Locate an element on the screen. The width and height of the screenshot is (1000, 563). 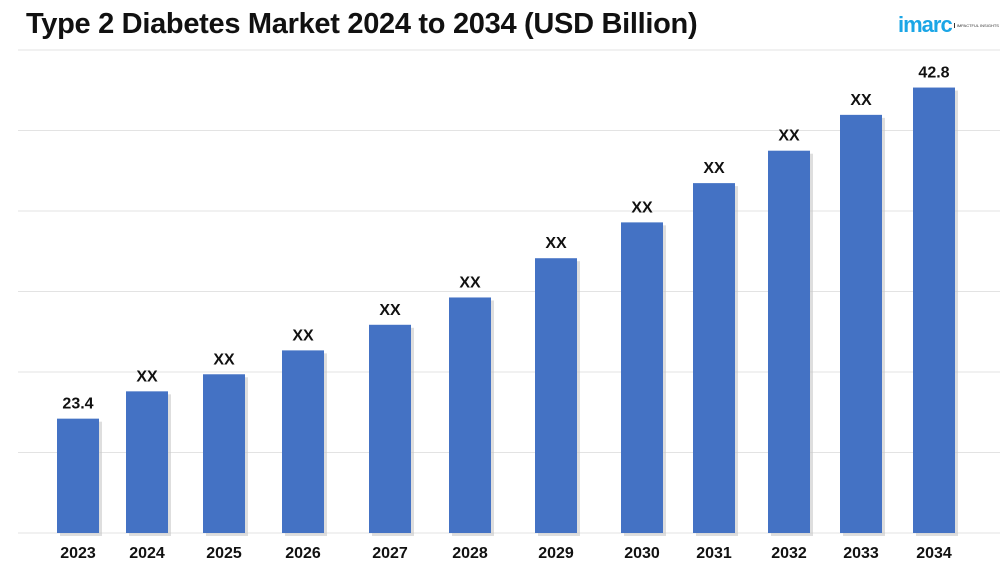
bar-2031 is located at coordinates (714, 358).